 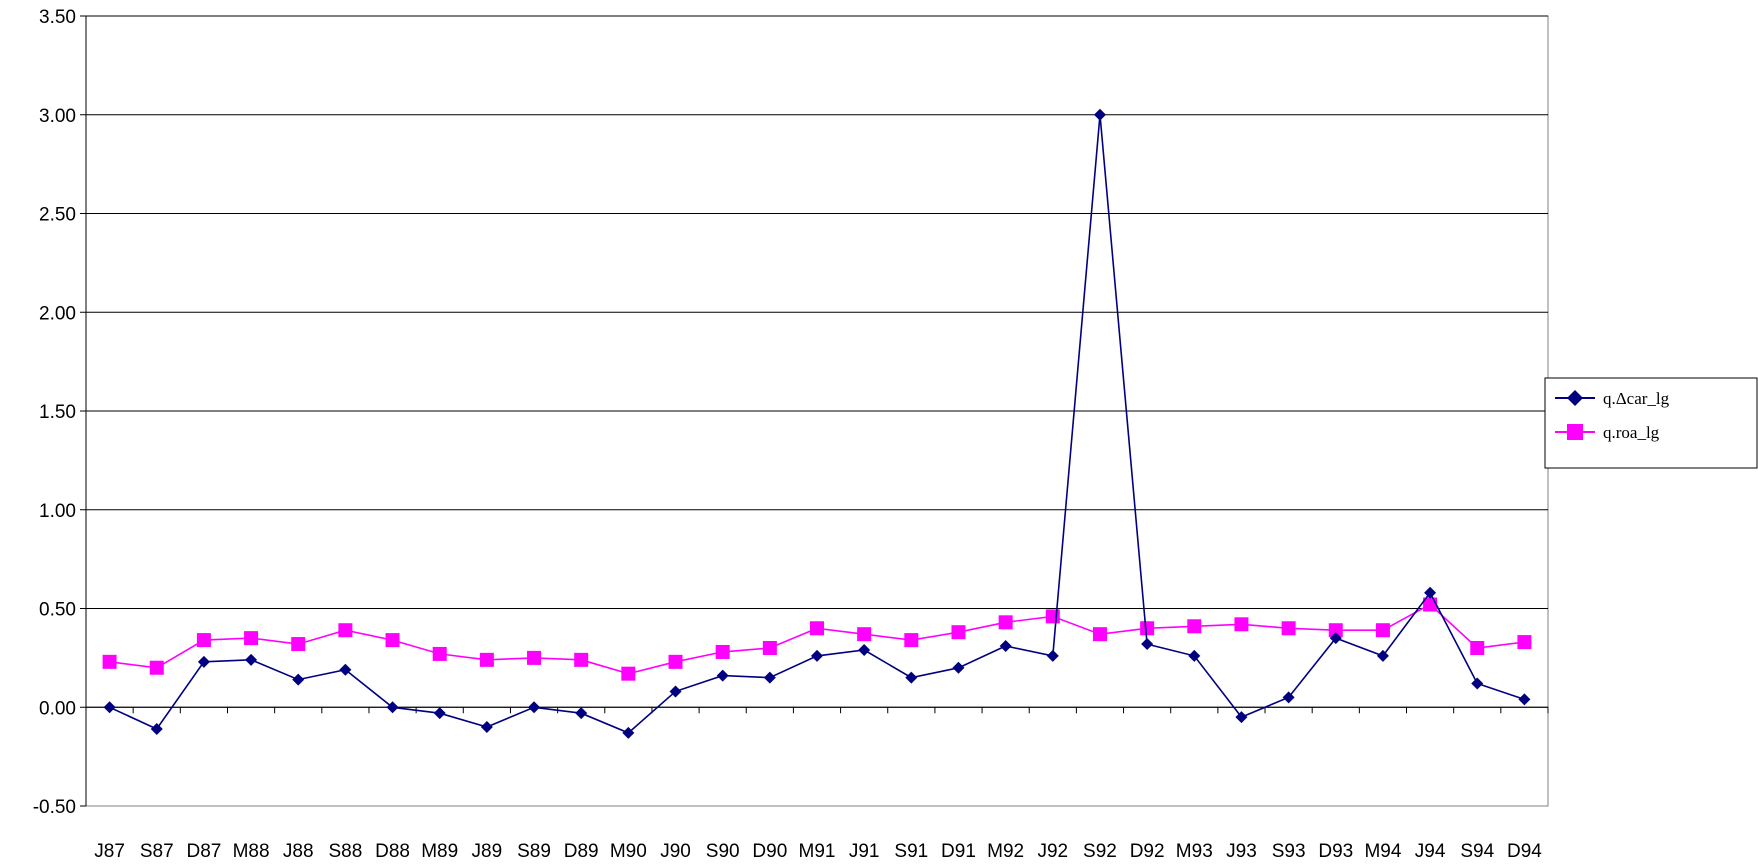 I want to click on x-tick-label: S92, so click(x=1100, y=851).